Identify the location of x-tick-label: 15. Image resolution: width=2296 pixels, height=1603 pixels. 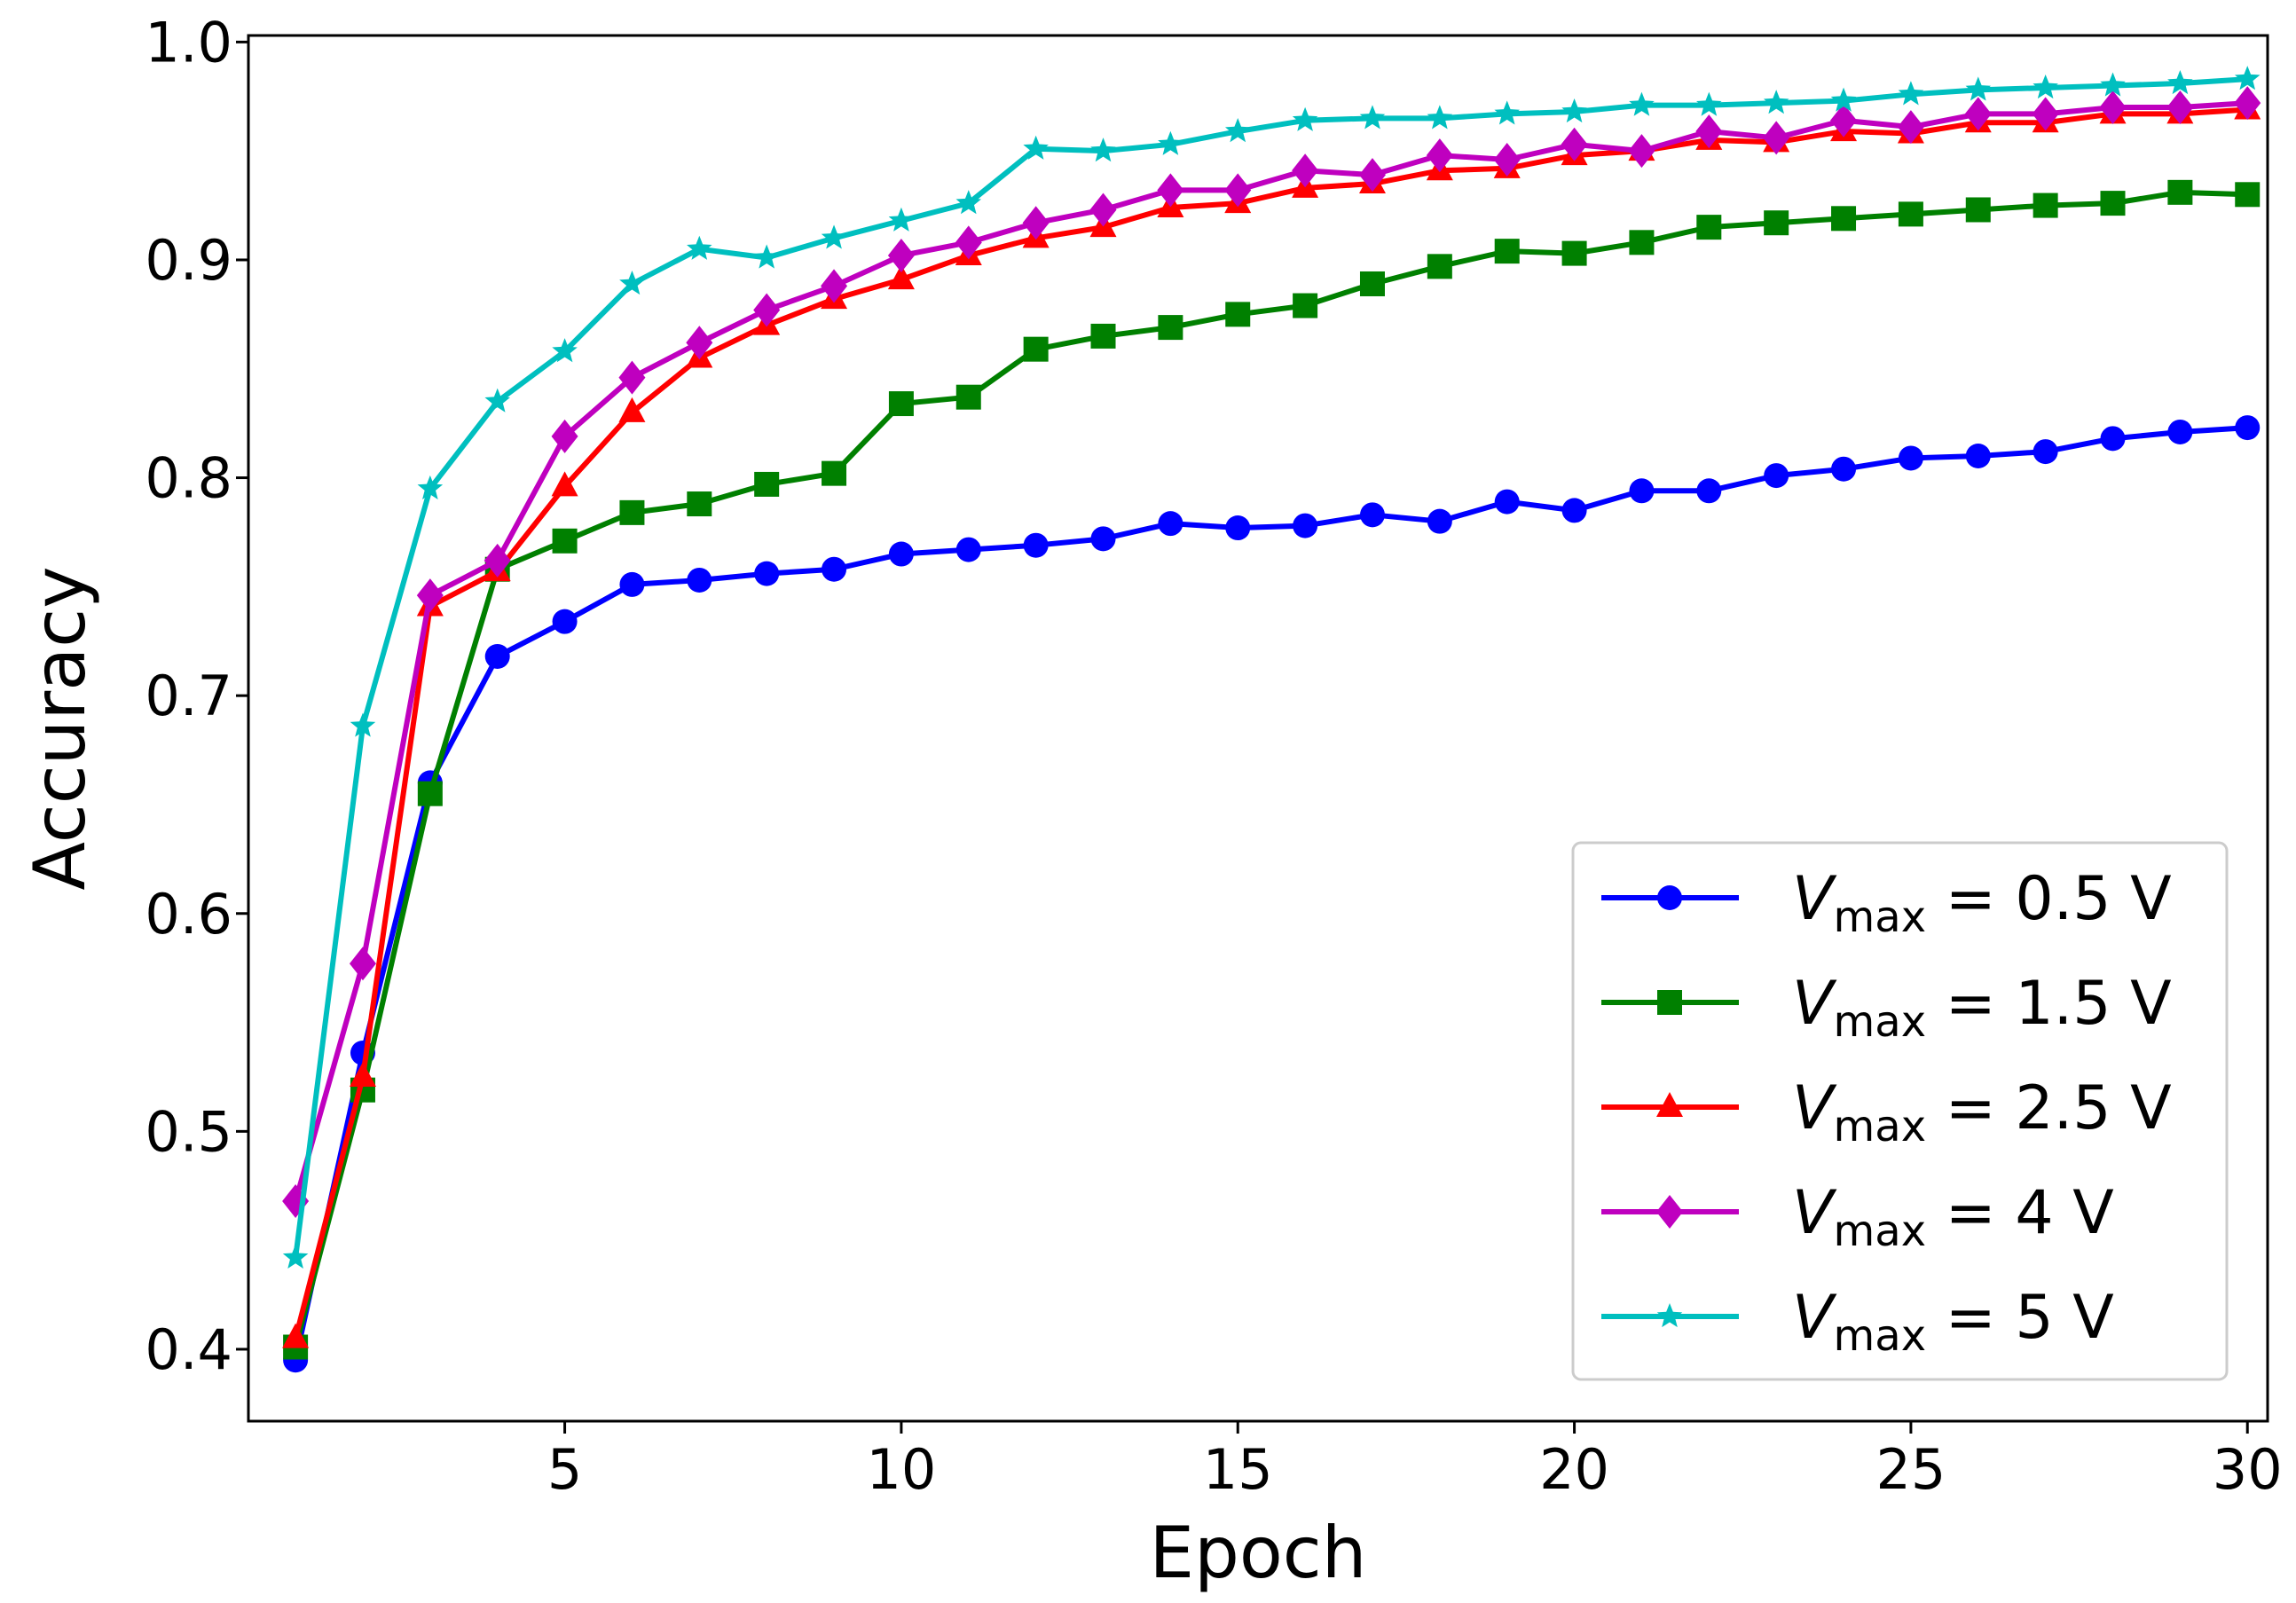
(1238, 1470).